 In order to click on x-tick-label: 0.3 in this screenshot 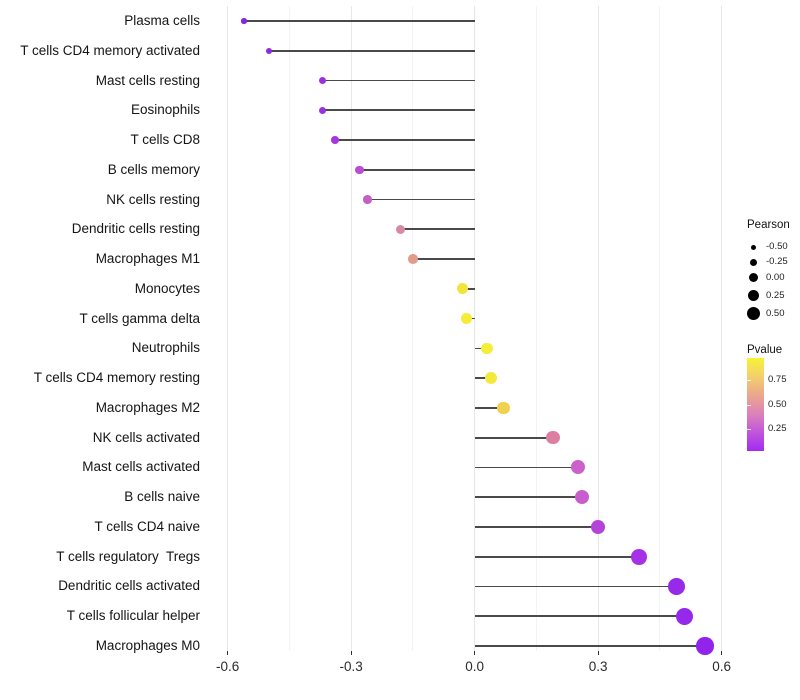, I will do `click(598, 666)`.